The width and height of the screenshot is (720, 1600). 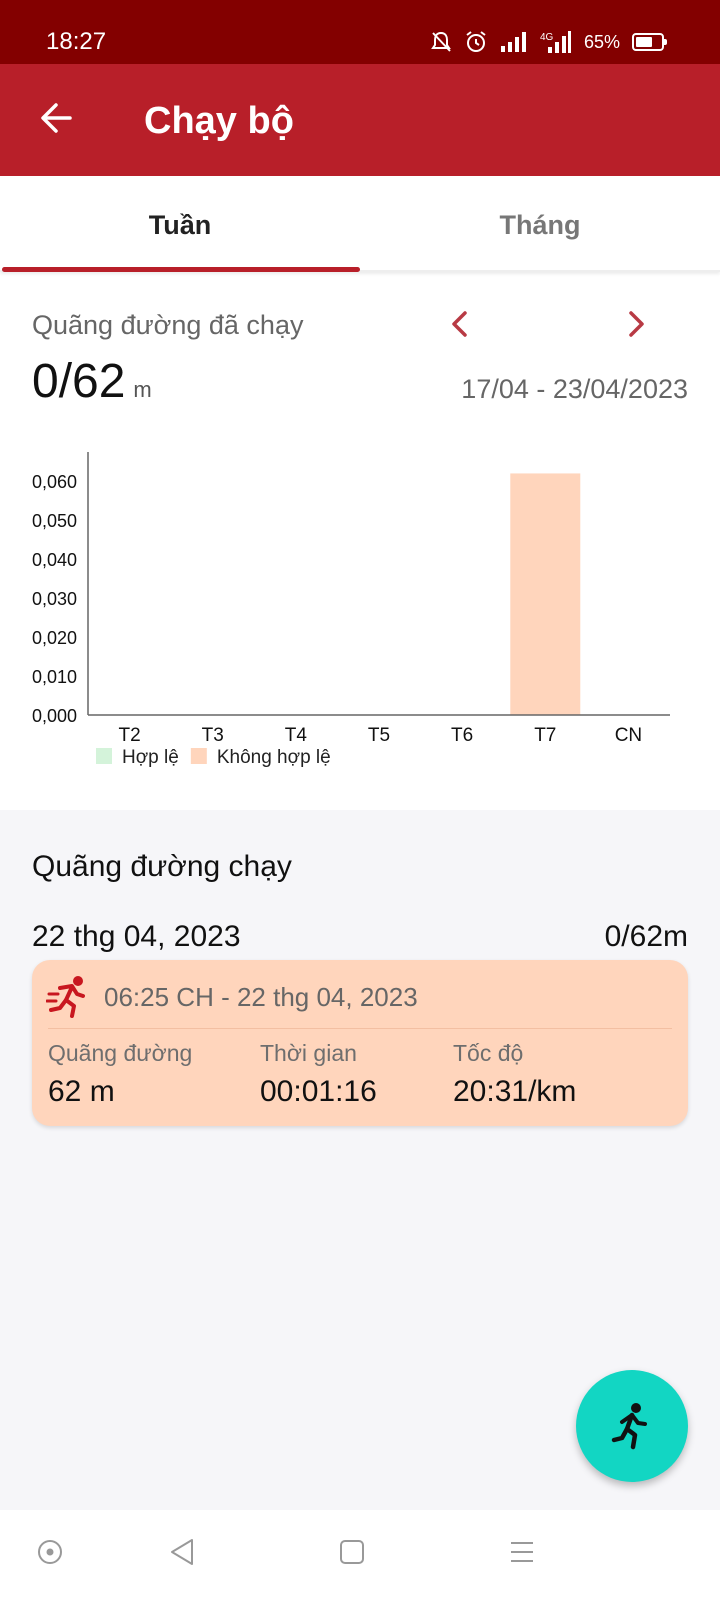 I want to click on system-menu-button, so click(x=522, y=1552).